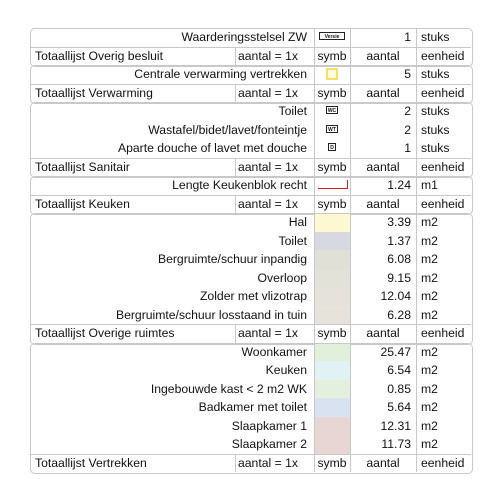 This screenshot has width=500, height=500. Describe the element at coordinates (250, 425) in the screenshot. I see `item-row: Slaapkamer 1 12.31 m2` at that location.